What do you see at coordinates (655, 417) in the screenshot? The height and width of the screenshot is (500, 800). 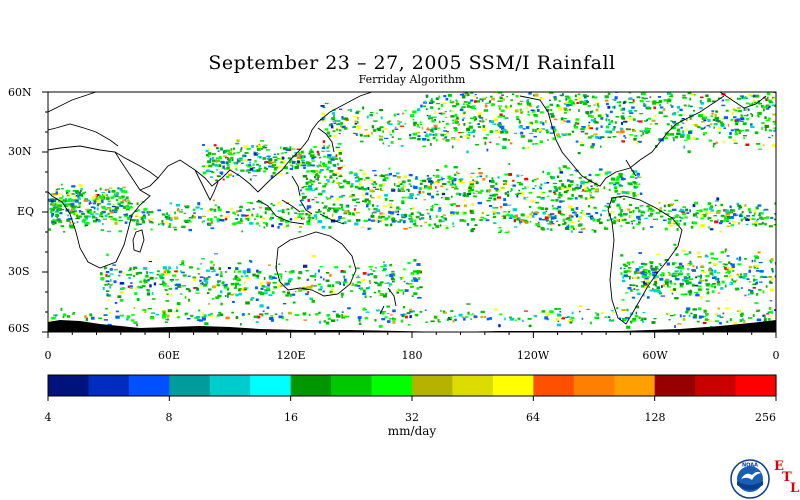 I see `colorbar-label-128: 128` at bounding box center [655, 417].